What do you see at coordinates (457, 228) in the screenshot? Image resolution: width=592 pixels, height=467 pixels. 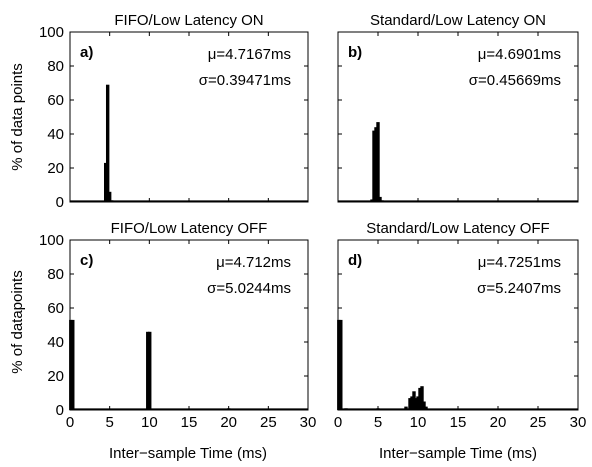 I see `panel-title: Standard/Low Latency OFF` at bounding box center [457, 228].